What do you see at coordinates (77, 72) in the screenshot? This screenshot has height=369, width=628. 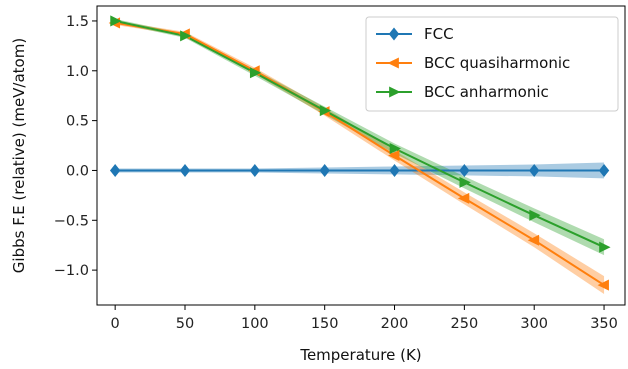 I see `y-tick-label-4: 1.0` at bounding box center [77, 72].